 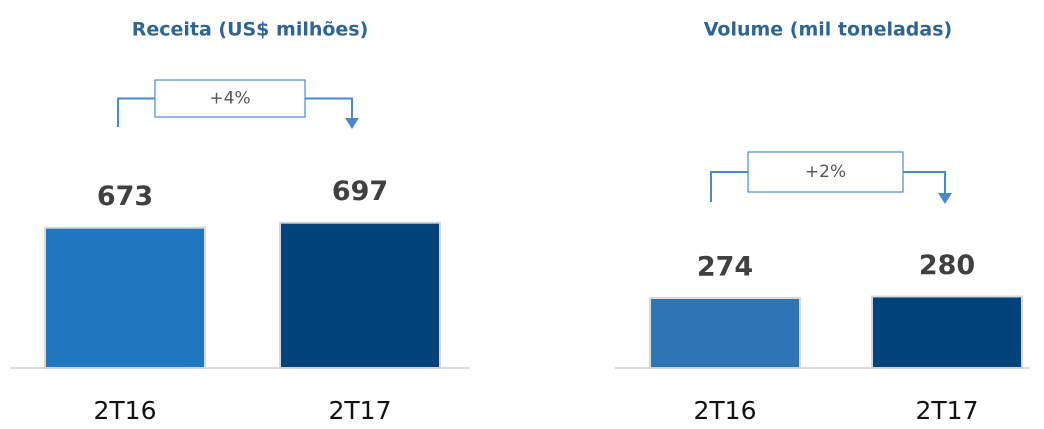 I want to click on value-label: 673, so click(x=125, y=196).